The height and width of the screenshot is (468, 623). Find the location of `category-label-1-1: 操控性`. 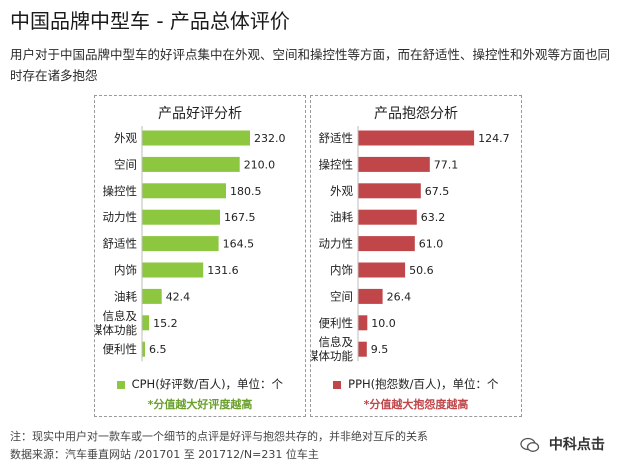

category-label-1-1: 操控性 is located at coordinates (336, 164).